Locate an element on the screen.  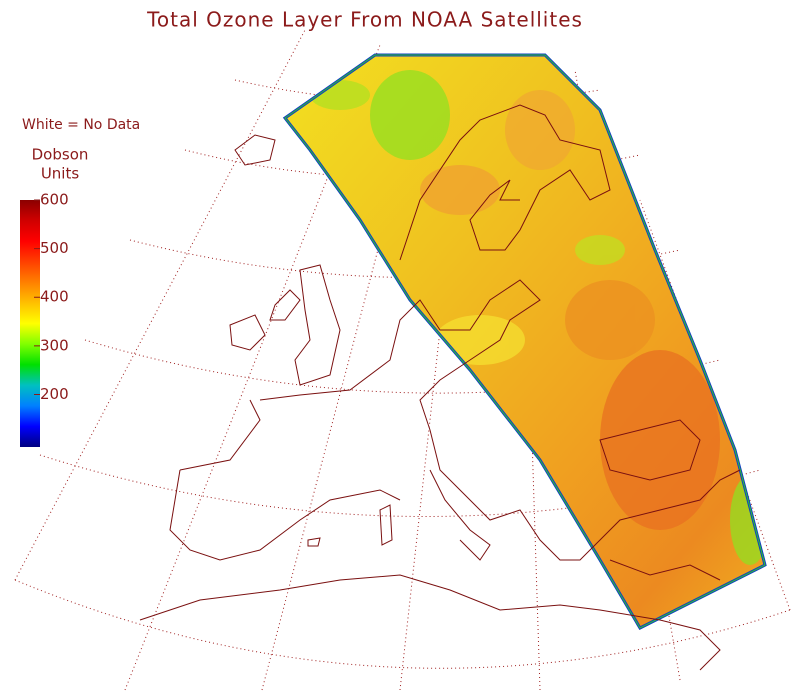
colorbar-tick-label: 300 is located at coordinates (54, 345).